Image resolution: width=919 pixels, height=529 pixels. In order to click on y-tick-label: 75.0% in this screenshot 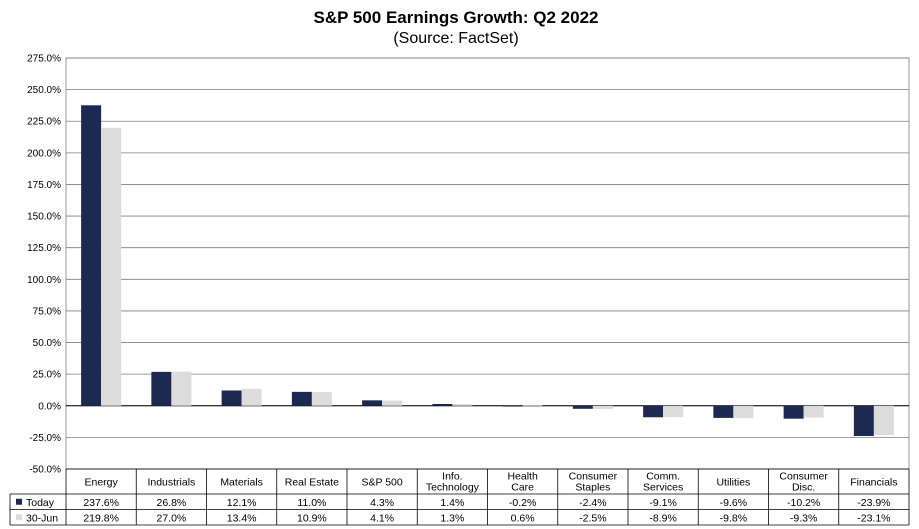, I will do `click(47, 311)`.